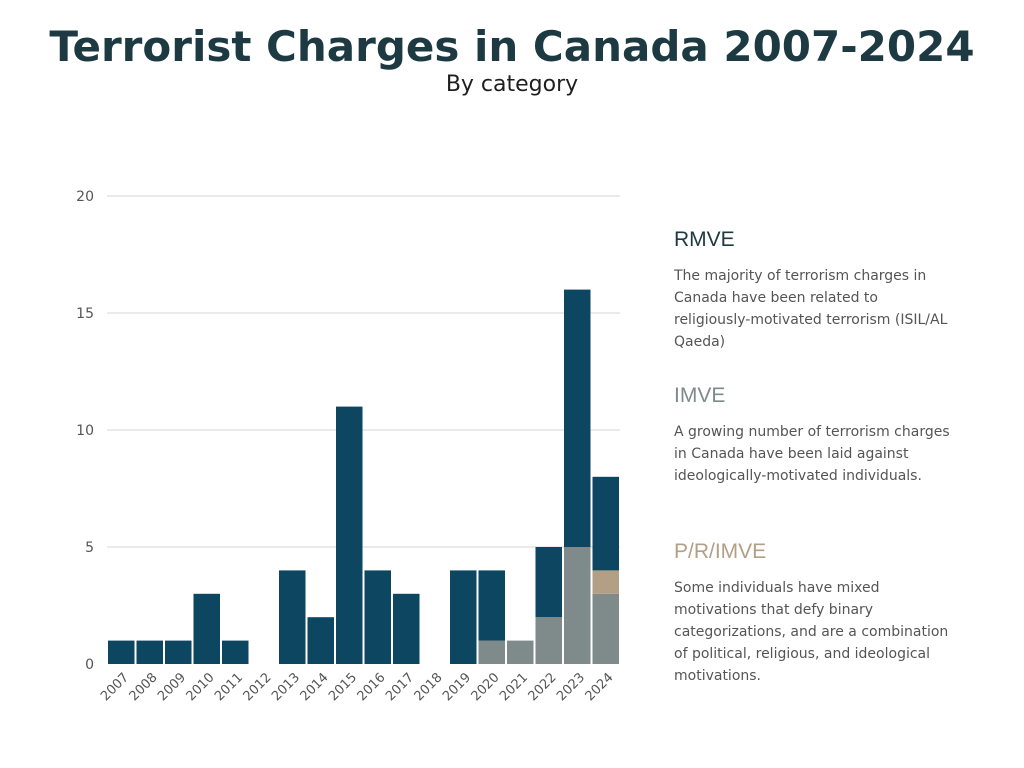  Describe the element at coordinates (605, 523) in the screenshot. I see `bar-rmve-2024` at that location.